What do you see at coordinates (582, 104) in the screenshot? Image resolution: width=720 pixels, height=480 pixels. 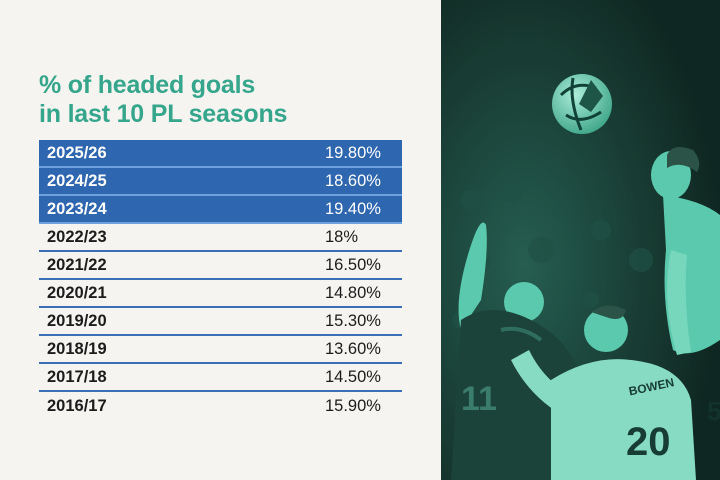 I see `football-icon` at bounding box center [582, 104].